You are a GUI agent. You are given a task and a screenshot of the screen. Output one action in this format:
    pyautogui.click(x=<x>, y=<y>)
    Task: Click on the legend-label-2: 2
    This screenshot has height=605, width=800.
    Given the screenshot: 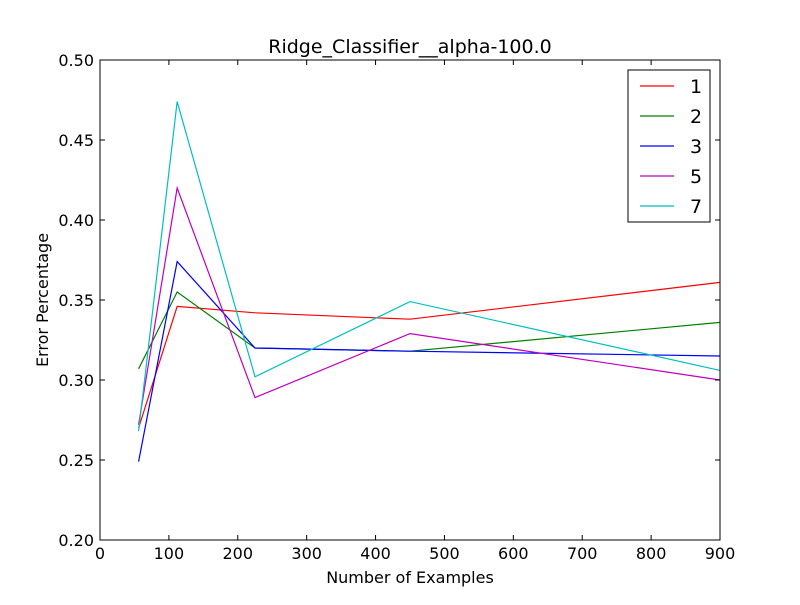 What is the action you would take?
    pyautogui.click(x=696, y=117)
    